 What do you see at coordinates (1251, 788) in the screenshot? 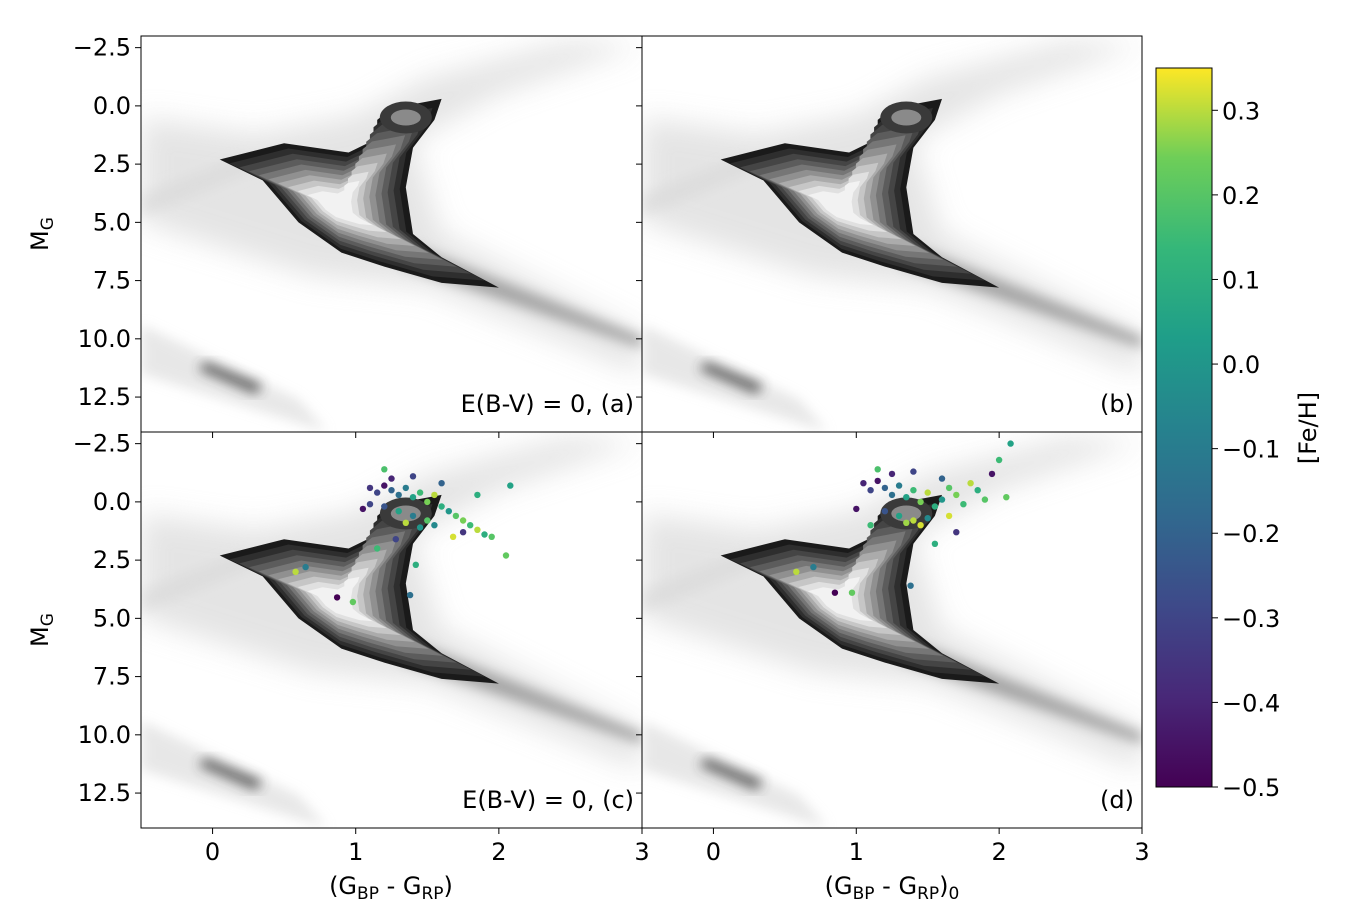
I see `colorbar-tick-label: −0.5` at bounding box center [1251, 788].